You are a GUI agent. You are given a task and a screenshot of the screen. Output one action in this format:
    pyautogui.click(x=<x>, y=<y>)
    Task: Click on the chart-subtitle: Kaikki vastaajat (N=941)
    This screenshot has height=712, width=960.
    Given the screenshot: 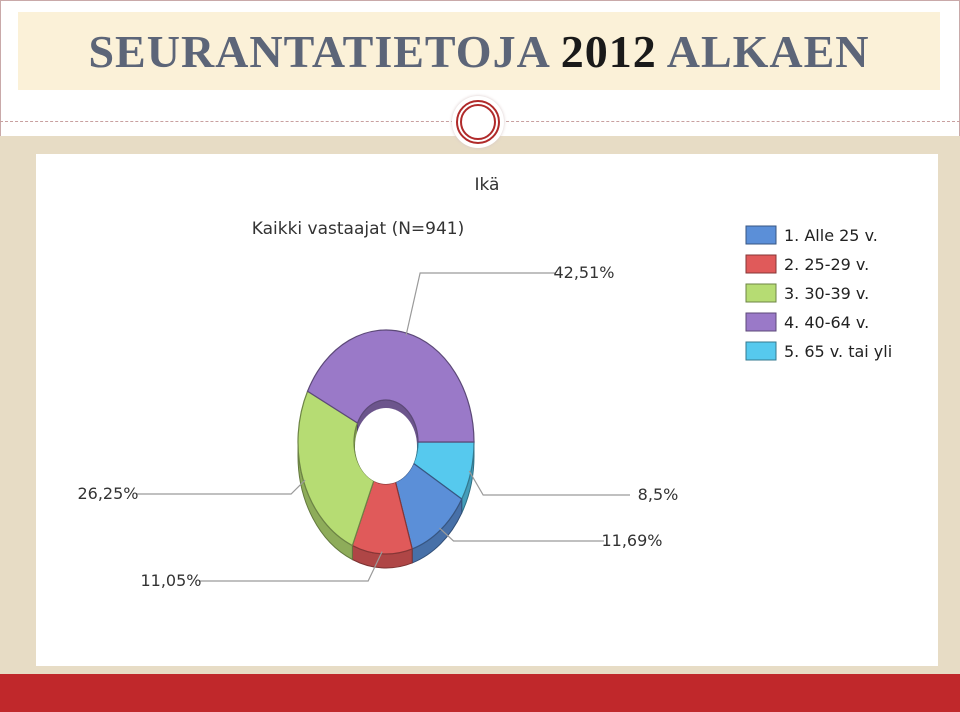 What is the action you would take?
    pyautogui.click(x=358, y=229)
    